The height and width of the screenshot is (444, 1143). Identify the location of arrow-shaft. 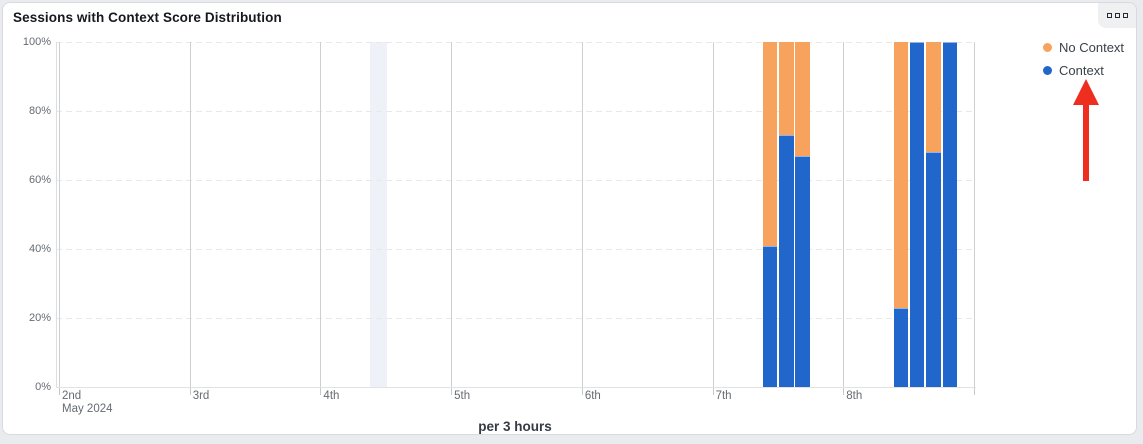
(1086, 142).